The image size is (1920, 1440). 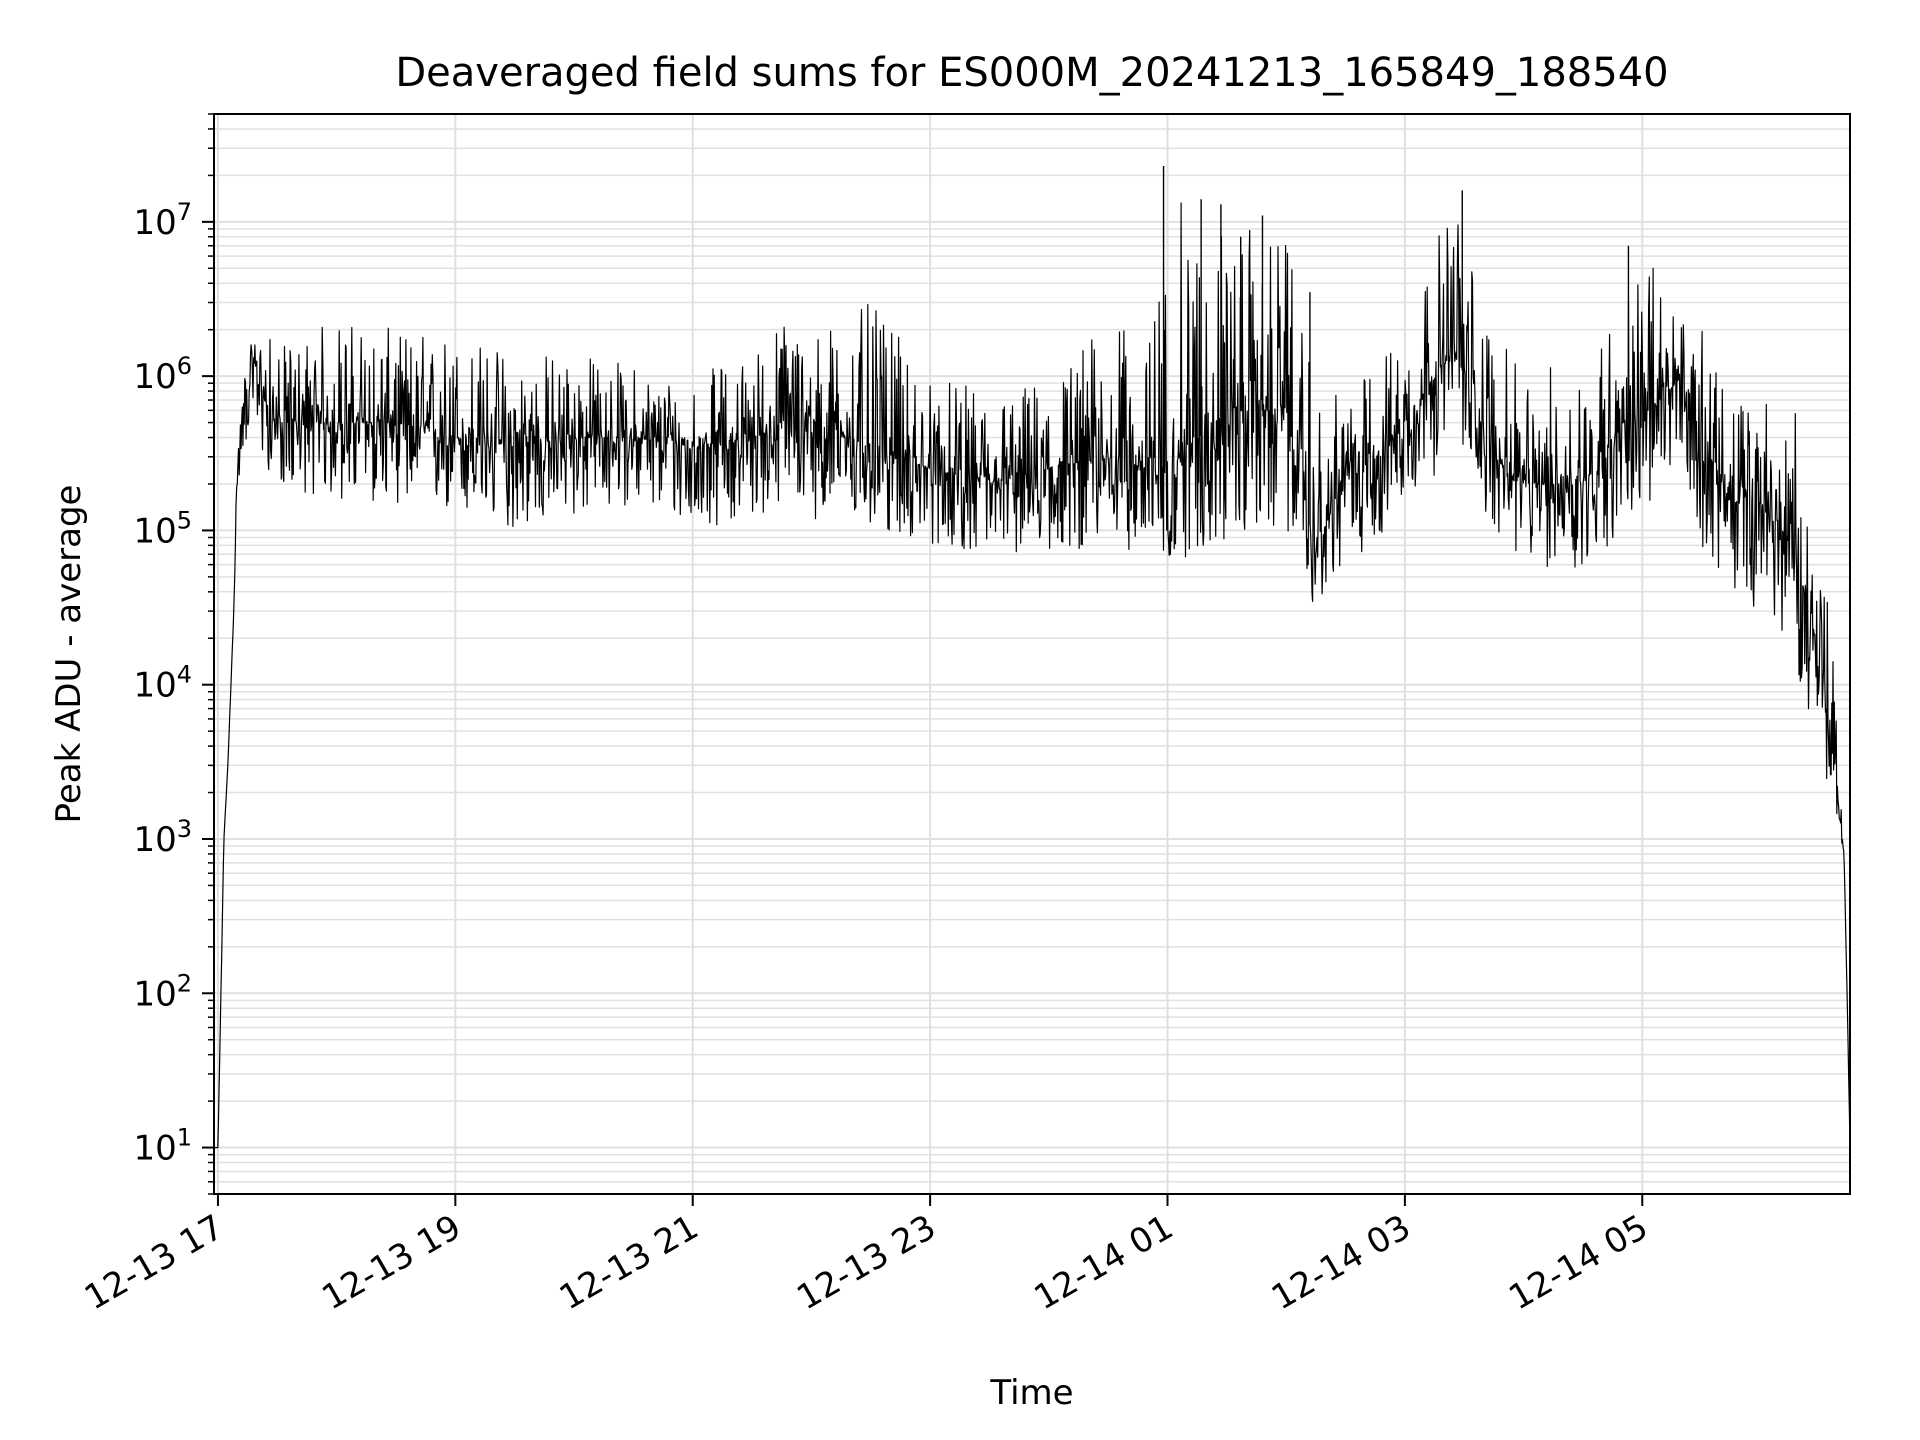 What do you see at coordinates (69, 654) in the screenshot?
I see `y-axis-label: Peak ADU - average` at bounding box center [69, 654].